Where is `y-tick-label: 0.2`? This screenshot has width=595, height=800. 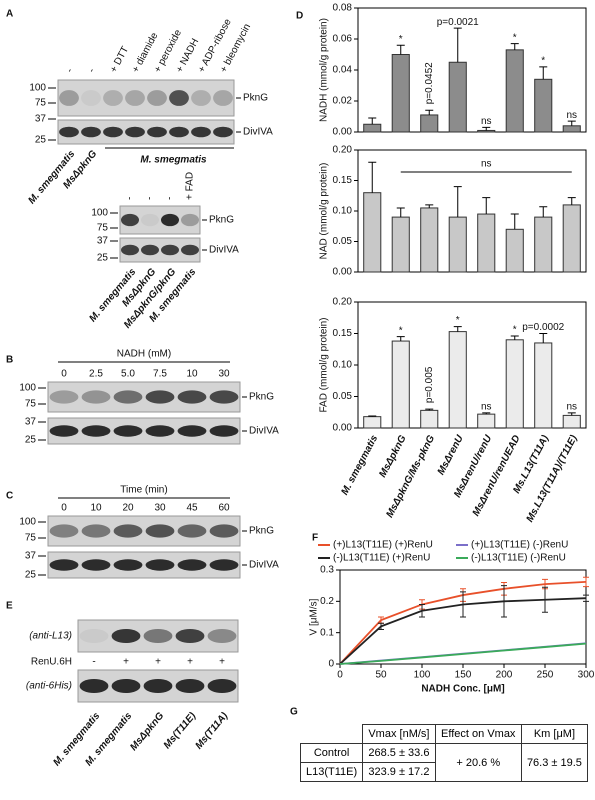
y-tick-label: 0.2 is located at coordinates (327, 601).